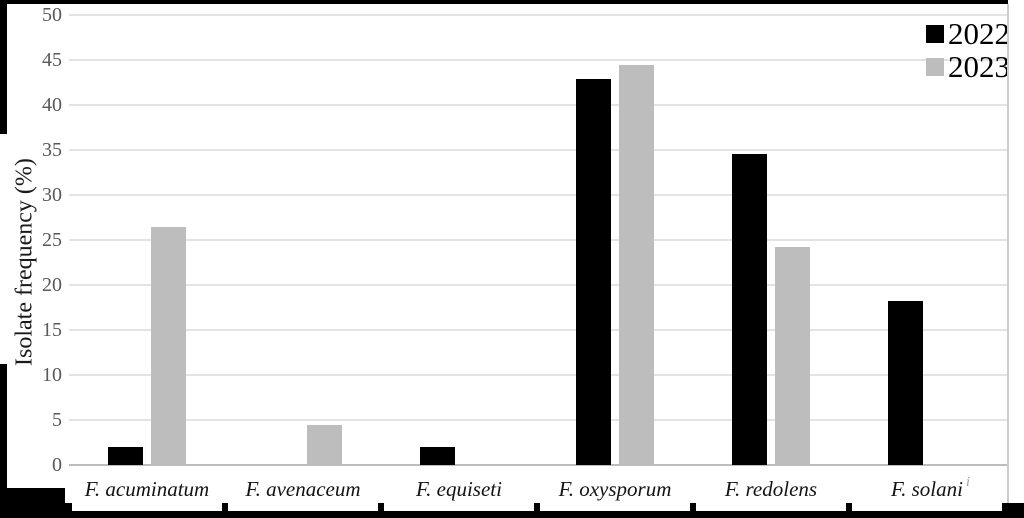 This screenshot has height=518, width=1024. Describe the element at coordinates (593, 271) in the screenshot. I see `bar-2022-f-oxysporum` at that location.